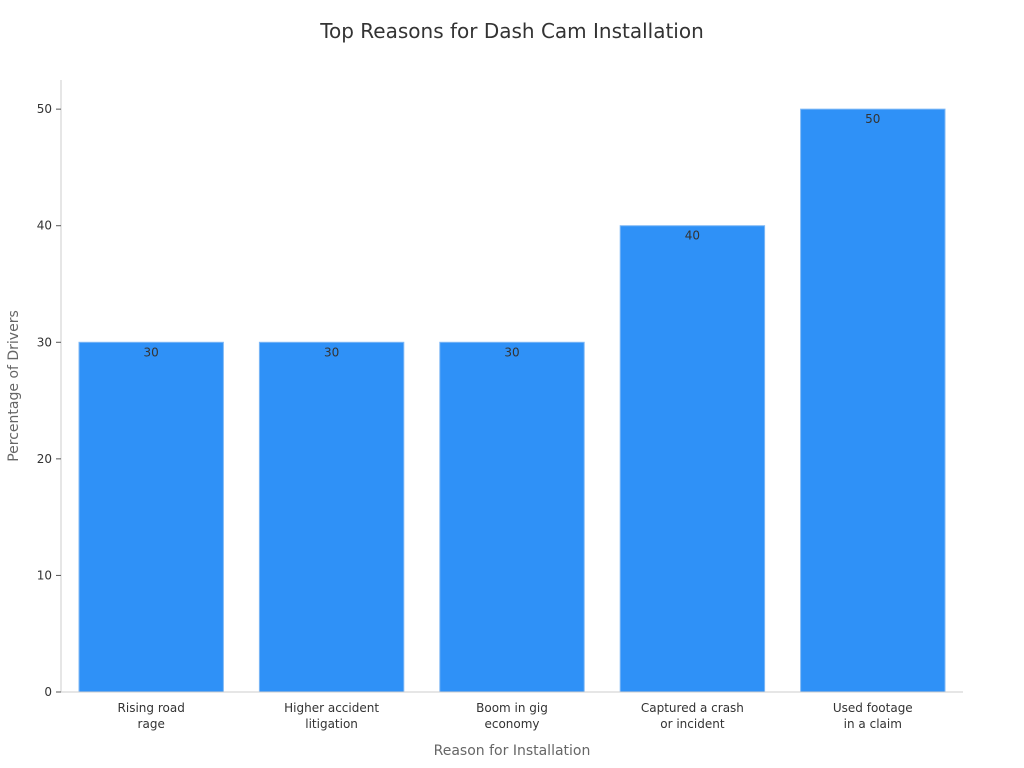 The width and height of the screenshot is (1024, 768). Describe the element at coordinates (331, 724) in the screenshot. I see `x-tick-label-line: litigation` at that location.